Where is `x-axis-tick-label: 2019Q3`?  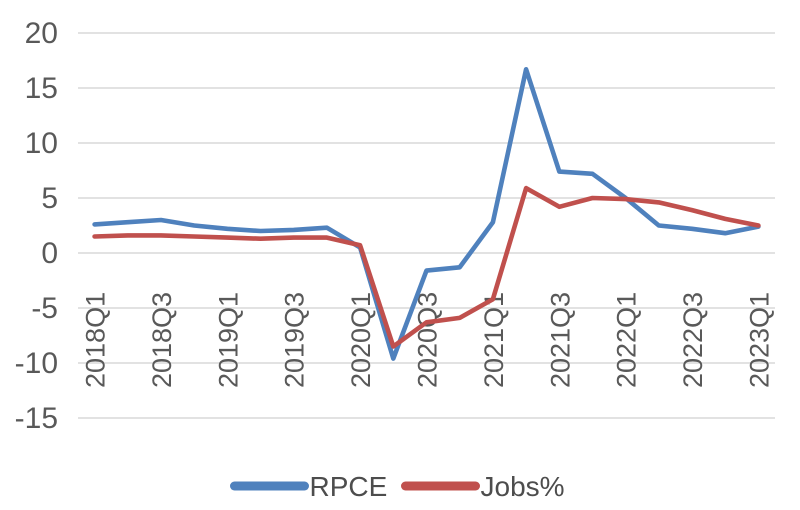
x-axis-tick-label: 2019Q3 is located at coordinates (295, 340).